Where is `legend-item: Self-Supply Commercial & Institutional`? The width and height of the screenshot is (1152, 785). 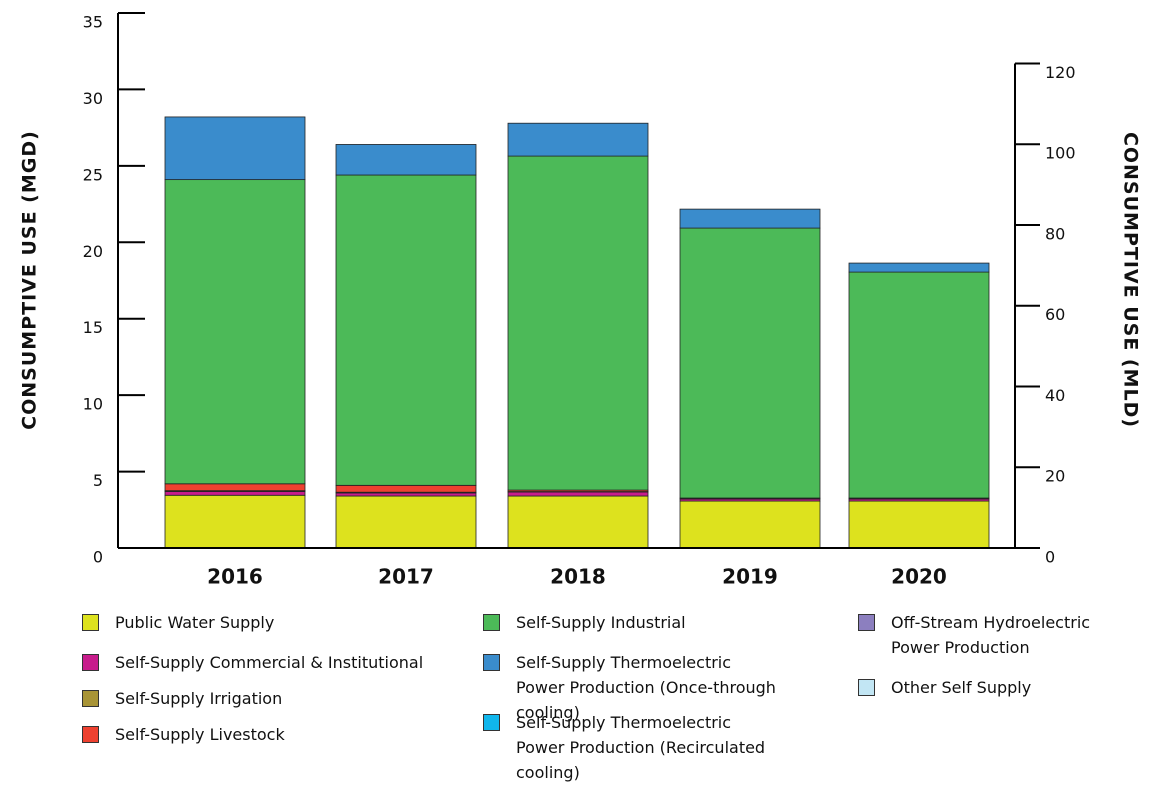
legend-item: Self-Supply Commercial & Institutional is located at coordinates (272, 662).